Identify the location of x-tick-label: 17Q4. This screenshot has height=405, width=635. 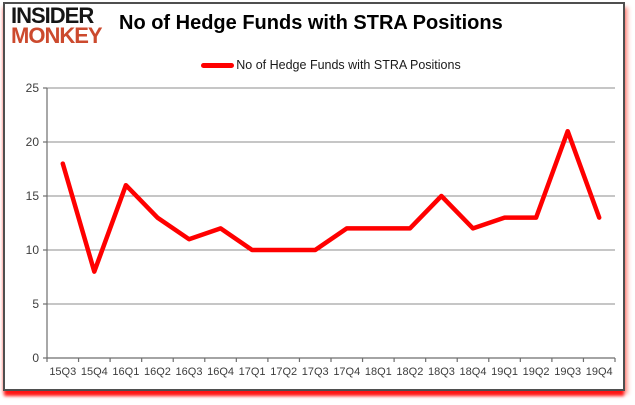
(346, 372).